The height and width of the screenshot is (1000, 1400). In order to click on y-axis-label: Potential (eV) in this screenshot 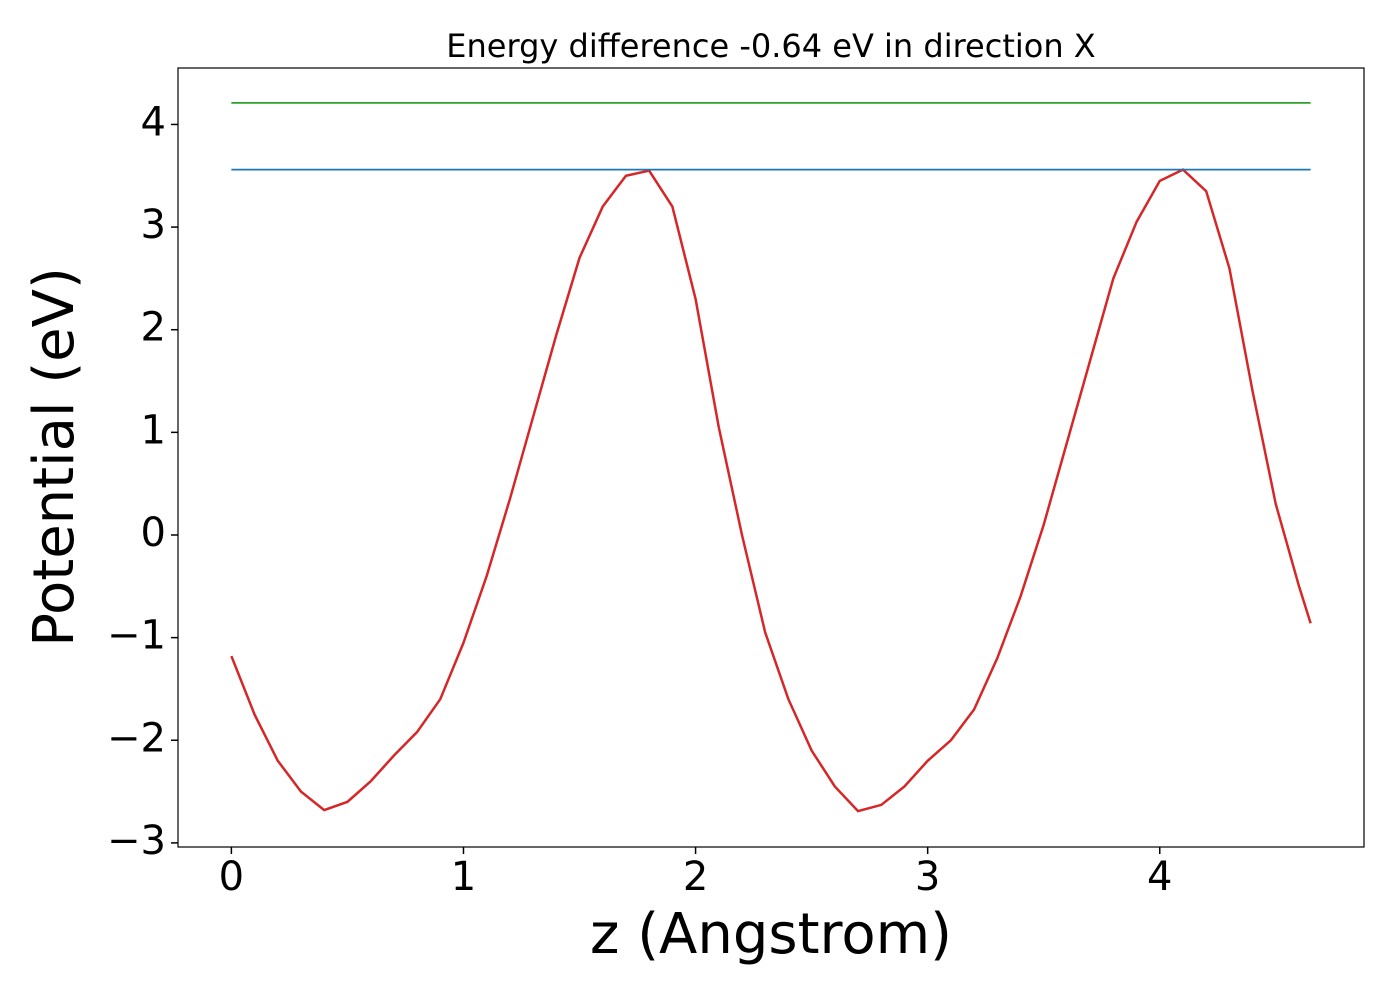, I will do `click(54, 457)`.